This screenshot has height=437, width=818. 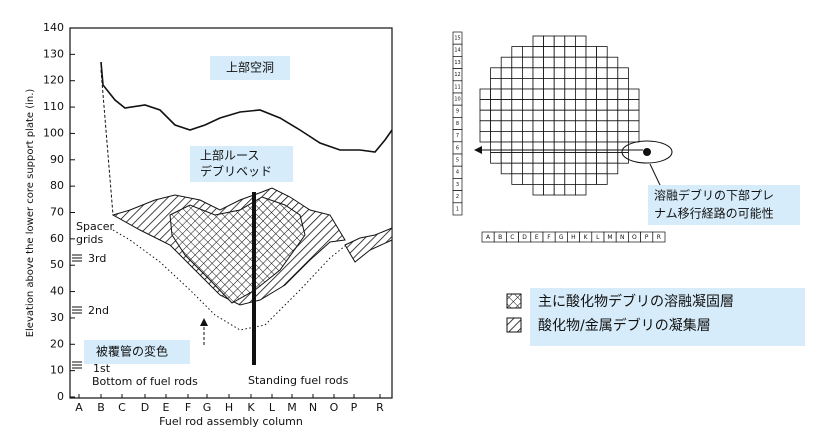 What do you see at coordinates (53, 132) in the screenshot?
I see `y-tick-label: 100` at bounding box center [53, 132].